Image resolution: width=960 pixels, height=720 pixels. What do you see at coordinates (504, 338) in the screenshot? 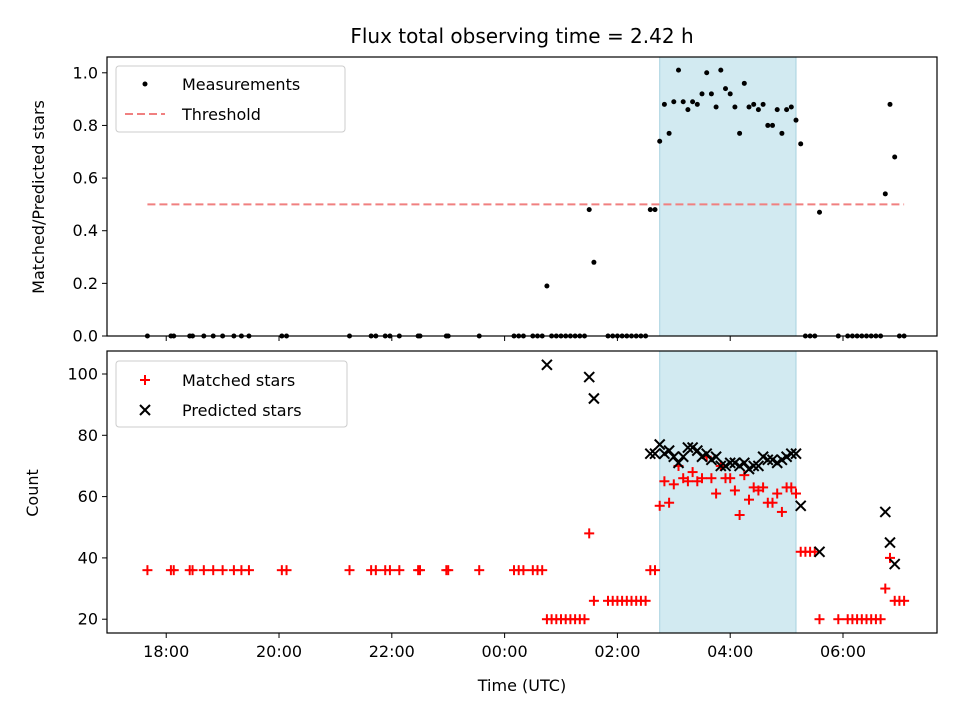
I see `top-x-ticks` at bounding box center [504, 338].